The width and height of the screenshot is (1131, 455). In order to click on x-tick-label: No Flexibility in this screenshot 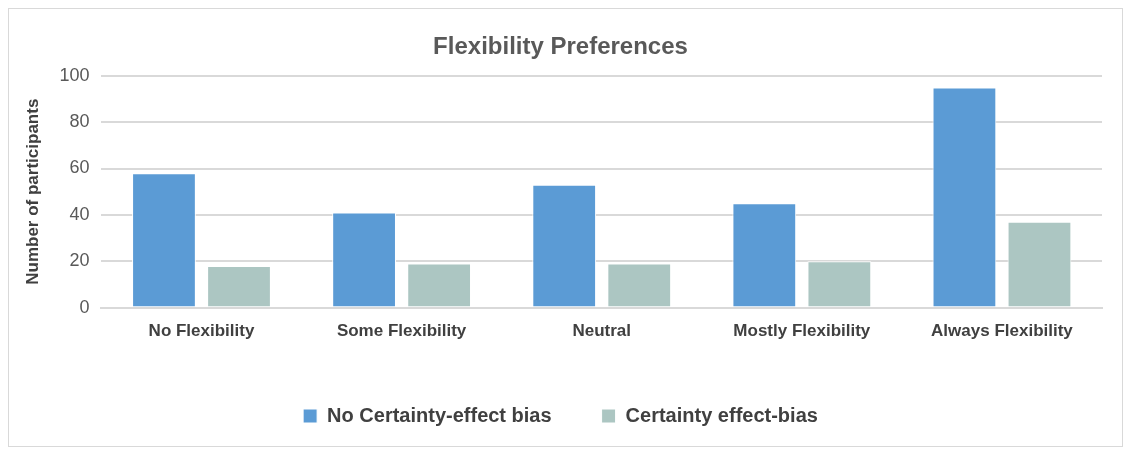, I will do `click(201, 331)`.